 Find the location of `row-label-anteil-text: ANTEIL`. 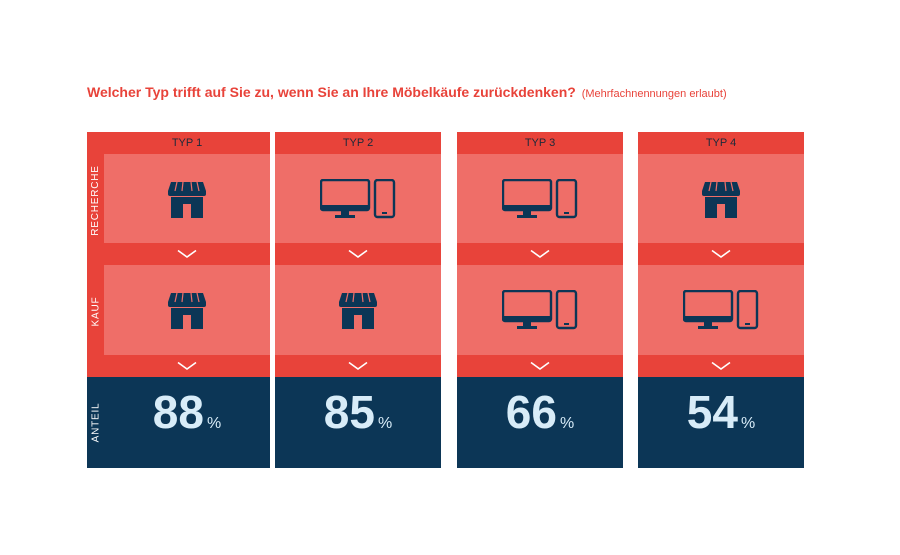

row-label-anteil-text: ANTEIL is located at coordinates (95, 422).